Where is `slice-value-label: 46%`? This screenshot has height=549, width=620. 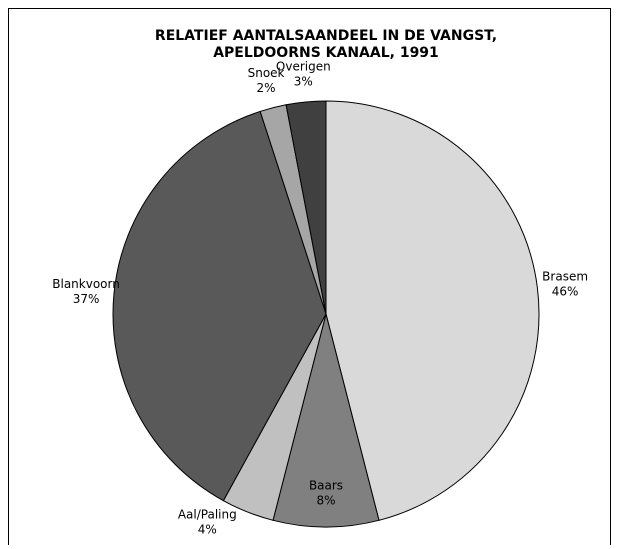
slice-value-label: 46% is located at coordinates (565, 291).